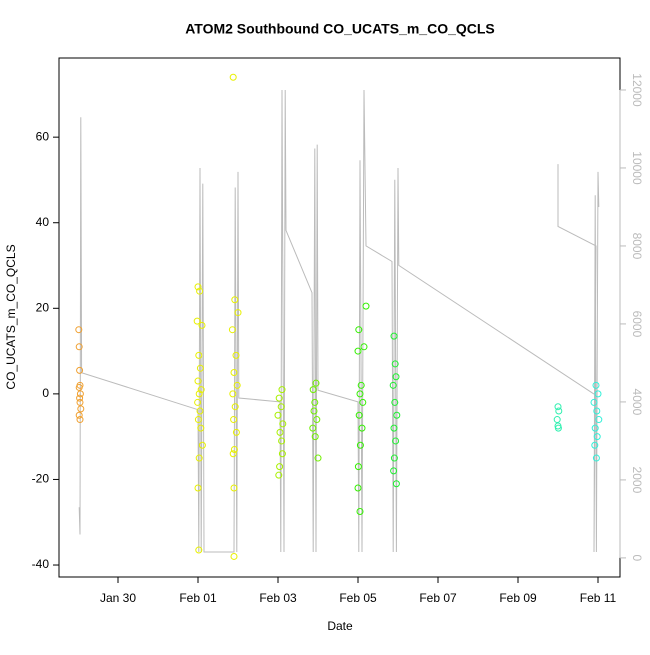 Image resolution: width=650 pixels, height=655 pixels. I want to click on x-tick-label: Feb 11, so click(598, 598).